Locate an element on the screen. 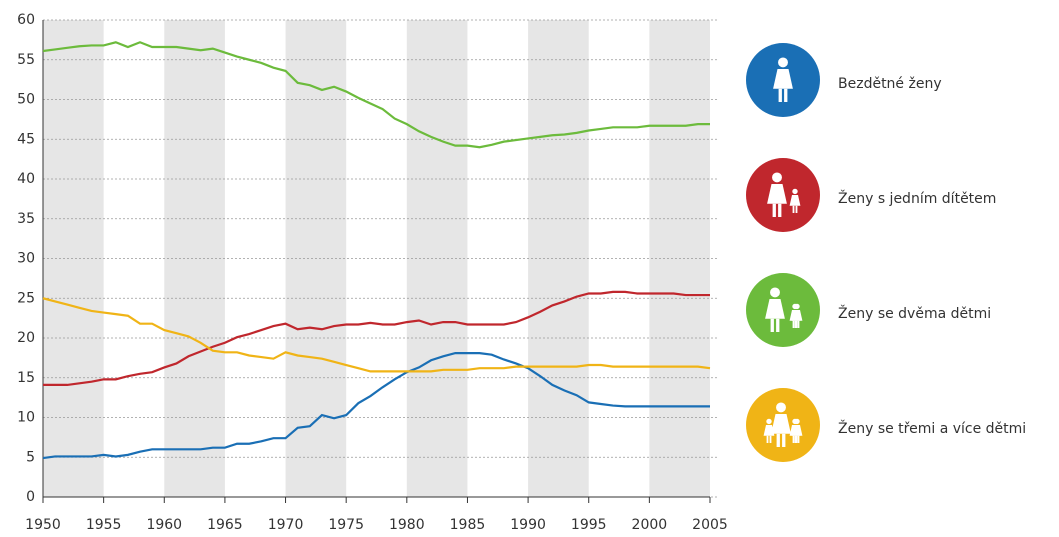  legend-label: Ženy se dvěma dětmi is located at coordinates (914, 313).